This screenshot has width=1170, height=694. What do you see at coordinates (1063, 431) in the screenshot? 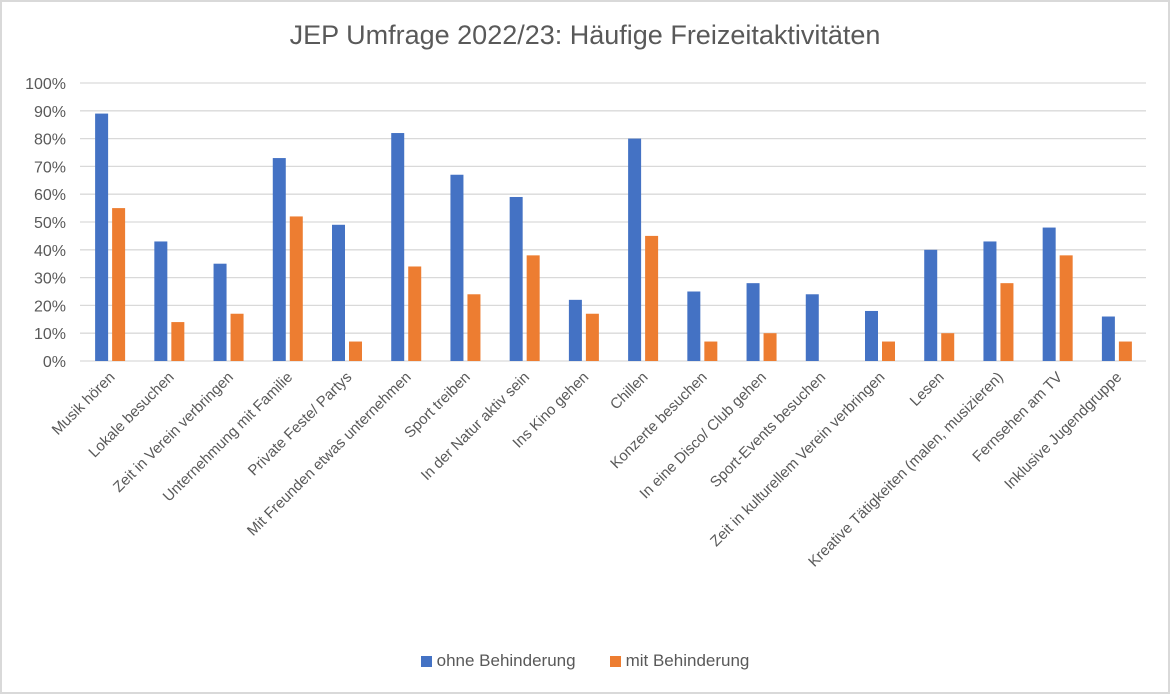
I see `x-category-label: Inklusive Jugendgruppe` at bounding box center [1063, 431].